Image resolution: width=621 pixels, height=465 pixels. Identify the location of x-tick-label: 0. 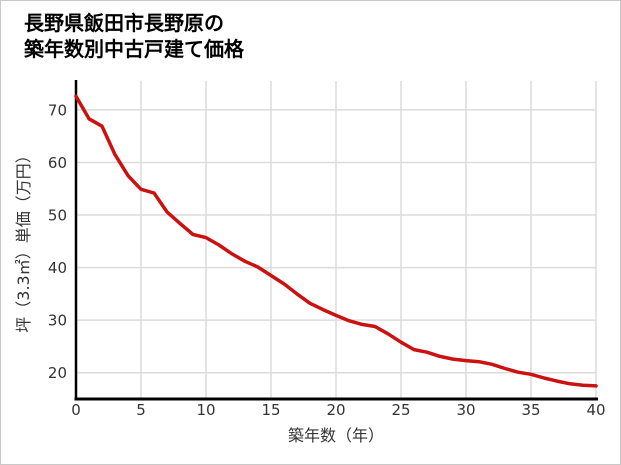
(76, 410).